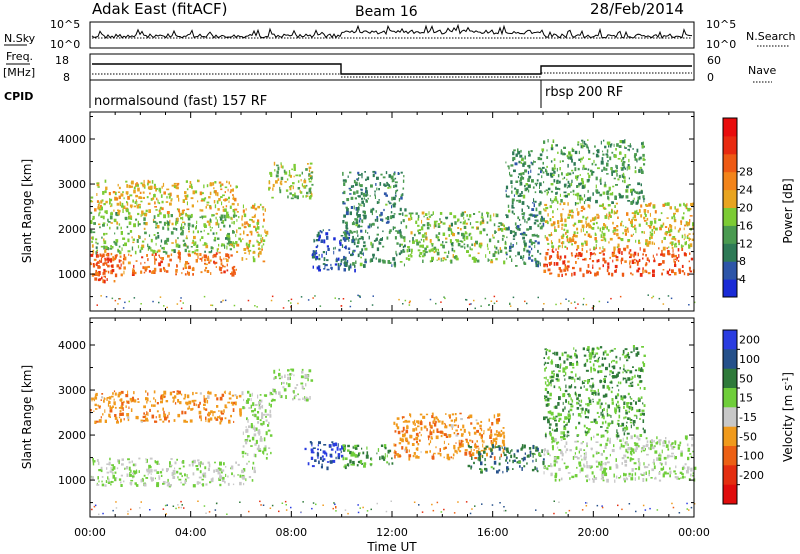  I want to click on date-title: 28/Feb/2014, so click(637, 9).